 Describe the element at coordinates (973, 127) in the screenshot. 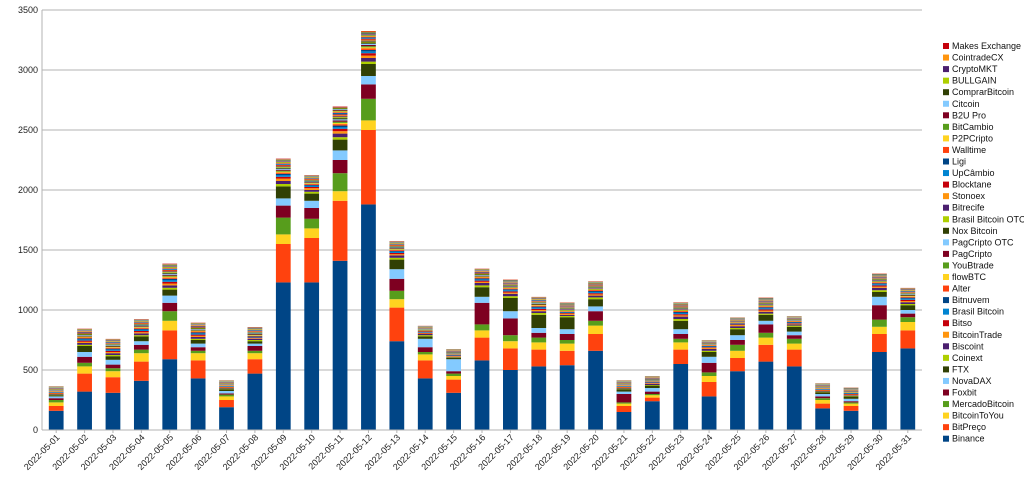

I see `legend-label: BitCambio` at that location.